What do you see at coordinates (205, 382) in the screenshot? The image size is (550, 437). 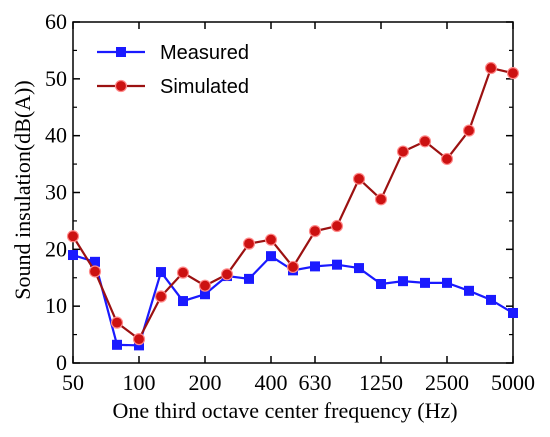 I see `x-tick-label: 200` at bounding box center [205, 382].